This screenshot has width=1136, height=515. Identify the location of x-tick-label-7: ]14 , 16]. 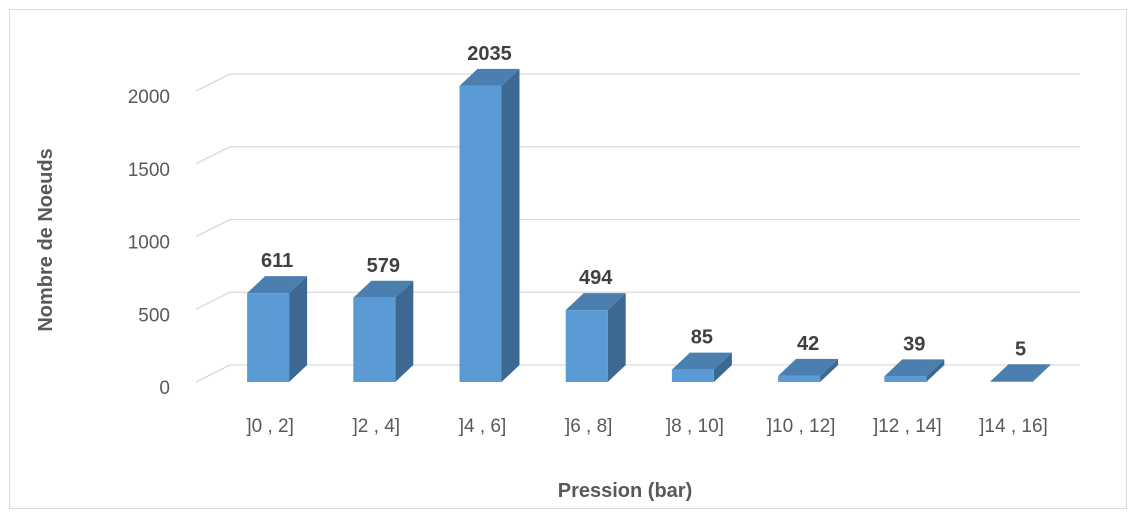
(1013, 426).